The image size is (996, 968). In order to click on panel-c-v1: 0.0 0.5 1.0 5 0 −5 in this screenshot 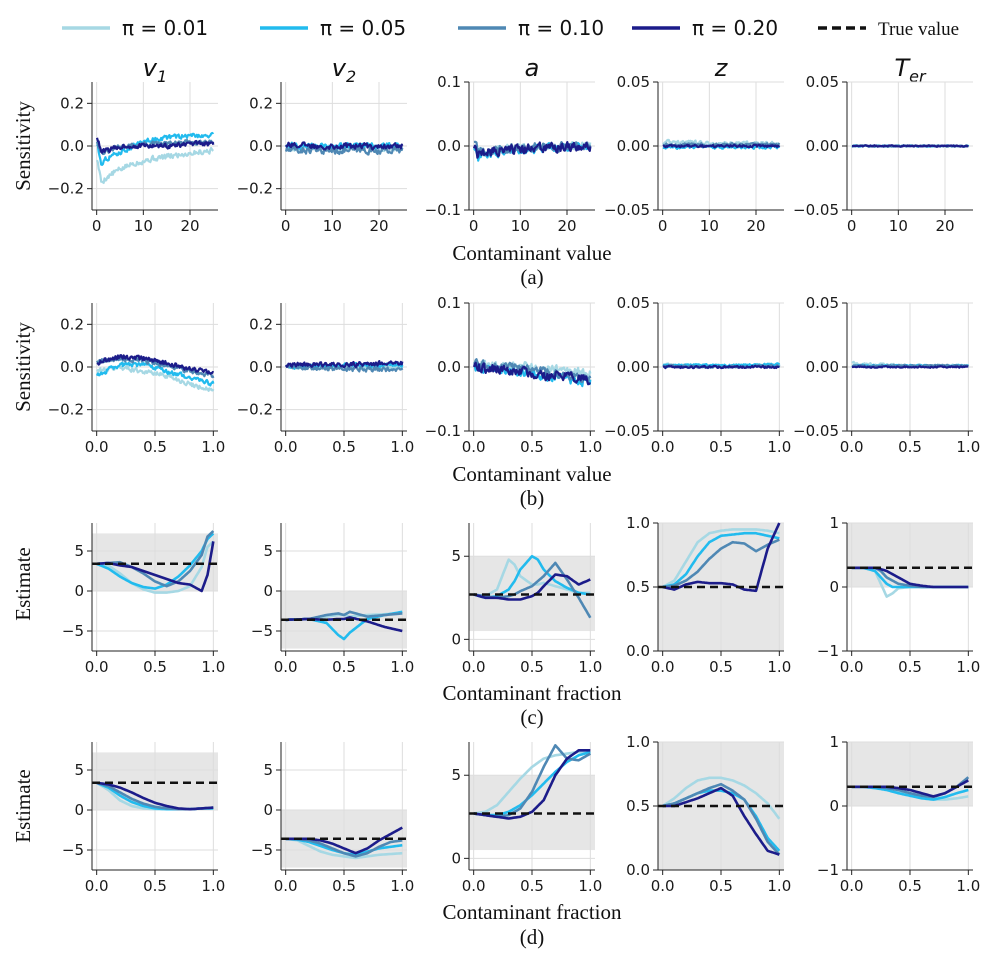, I will do `click(143, 599)`.